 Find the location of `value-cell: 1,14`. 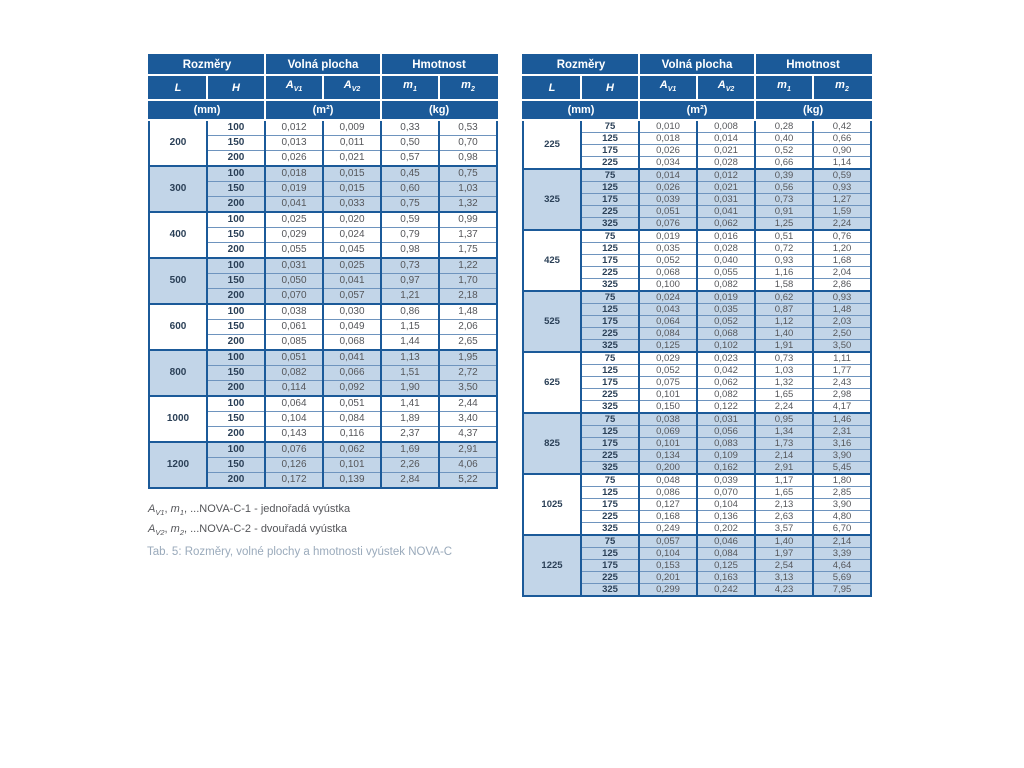

value-cell: 1,14 is located at coordinates (842, 163).